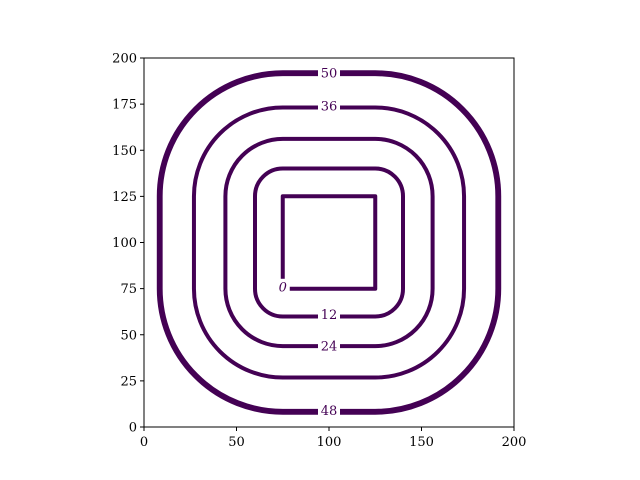 This screenshot has width=640, height=480. Describe the element at coordinates (421, 442) in the screenshot. I see `x-tick-label: 150` at that location.